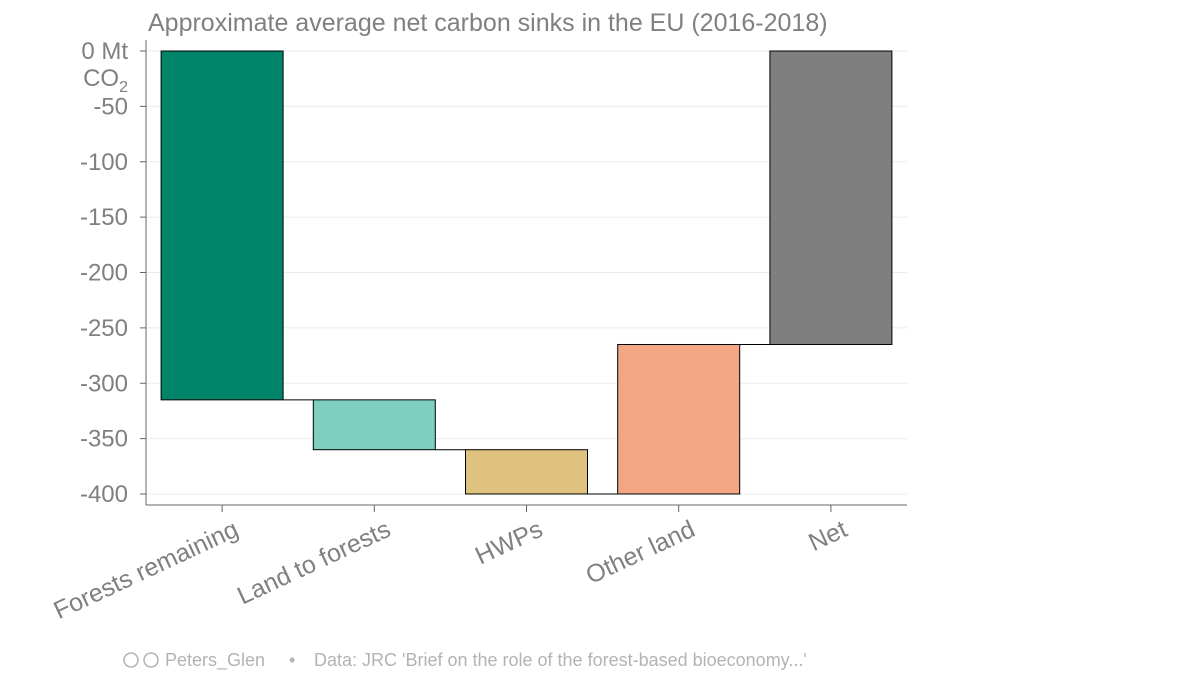  I want to click on x-tick-label: HWPs, so click(509, 542).